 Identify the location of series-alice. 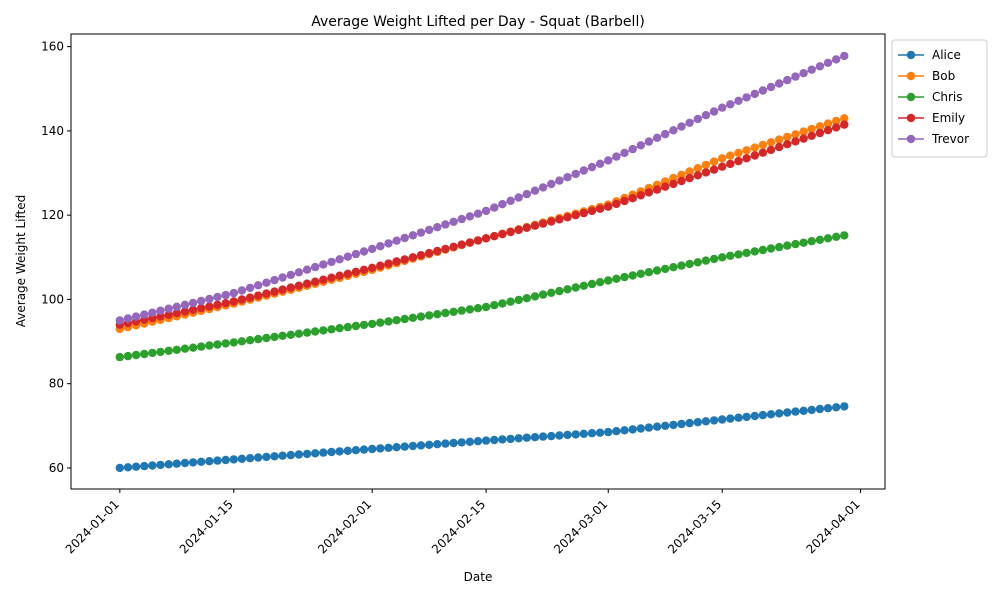
(482, 437).